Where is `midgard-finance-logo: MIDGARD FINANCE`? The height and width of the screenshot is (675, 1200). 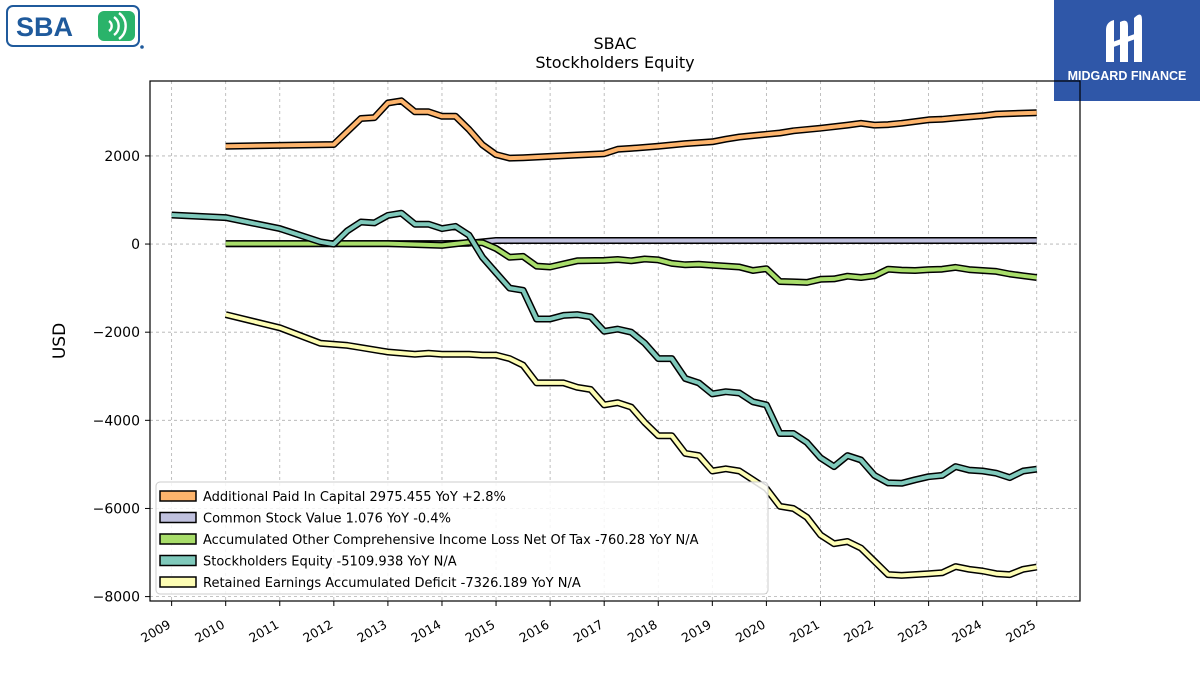 midgard-finance-logo: MIDGARD FINANCE is located at coordinates (1127, 50).